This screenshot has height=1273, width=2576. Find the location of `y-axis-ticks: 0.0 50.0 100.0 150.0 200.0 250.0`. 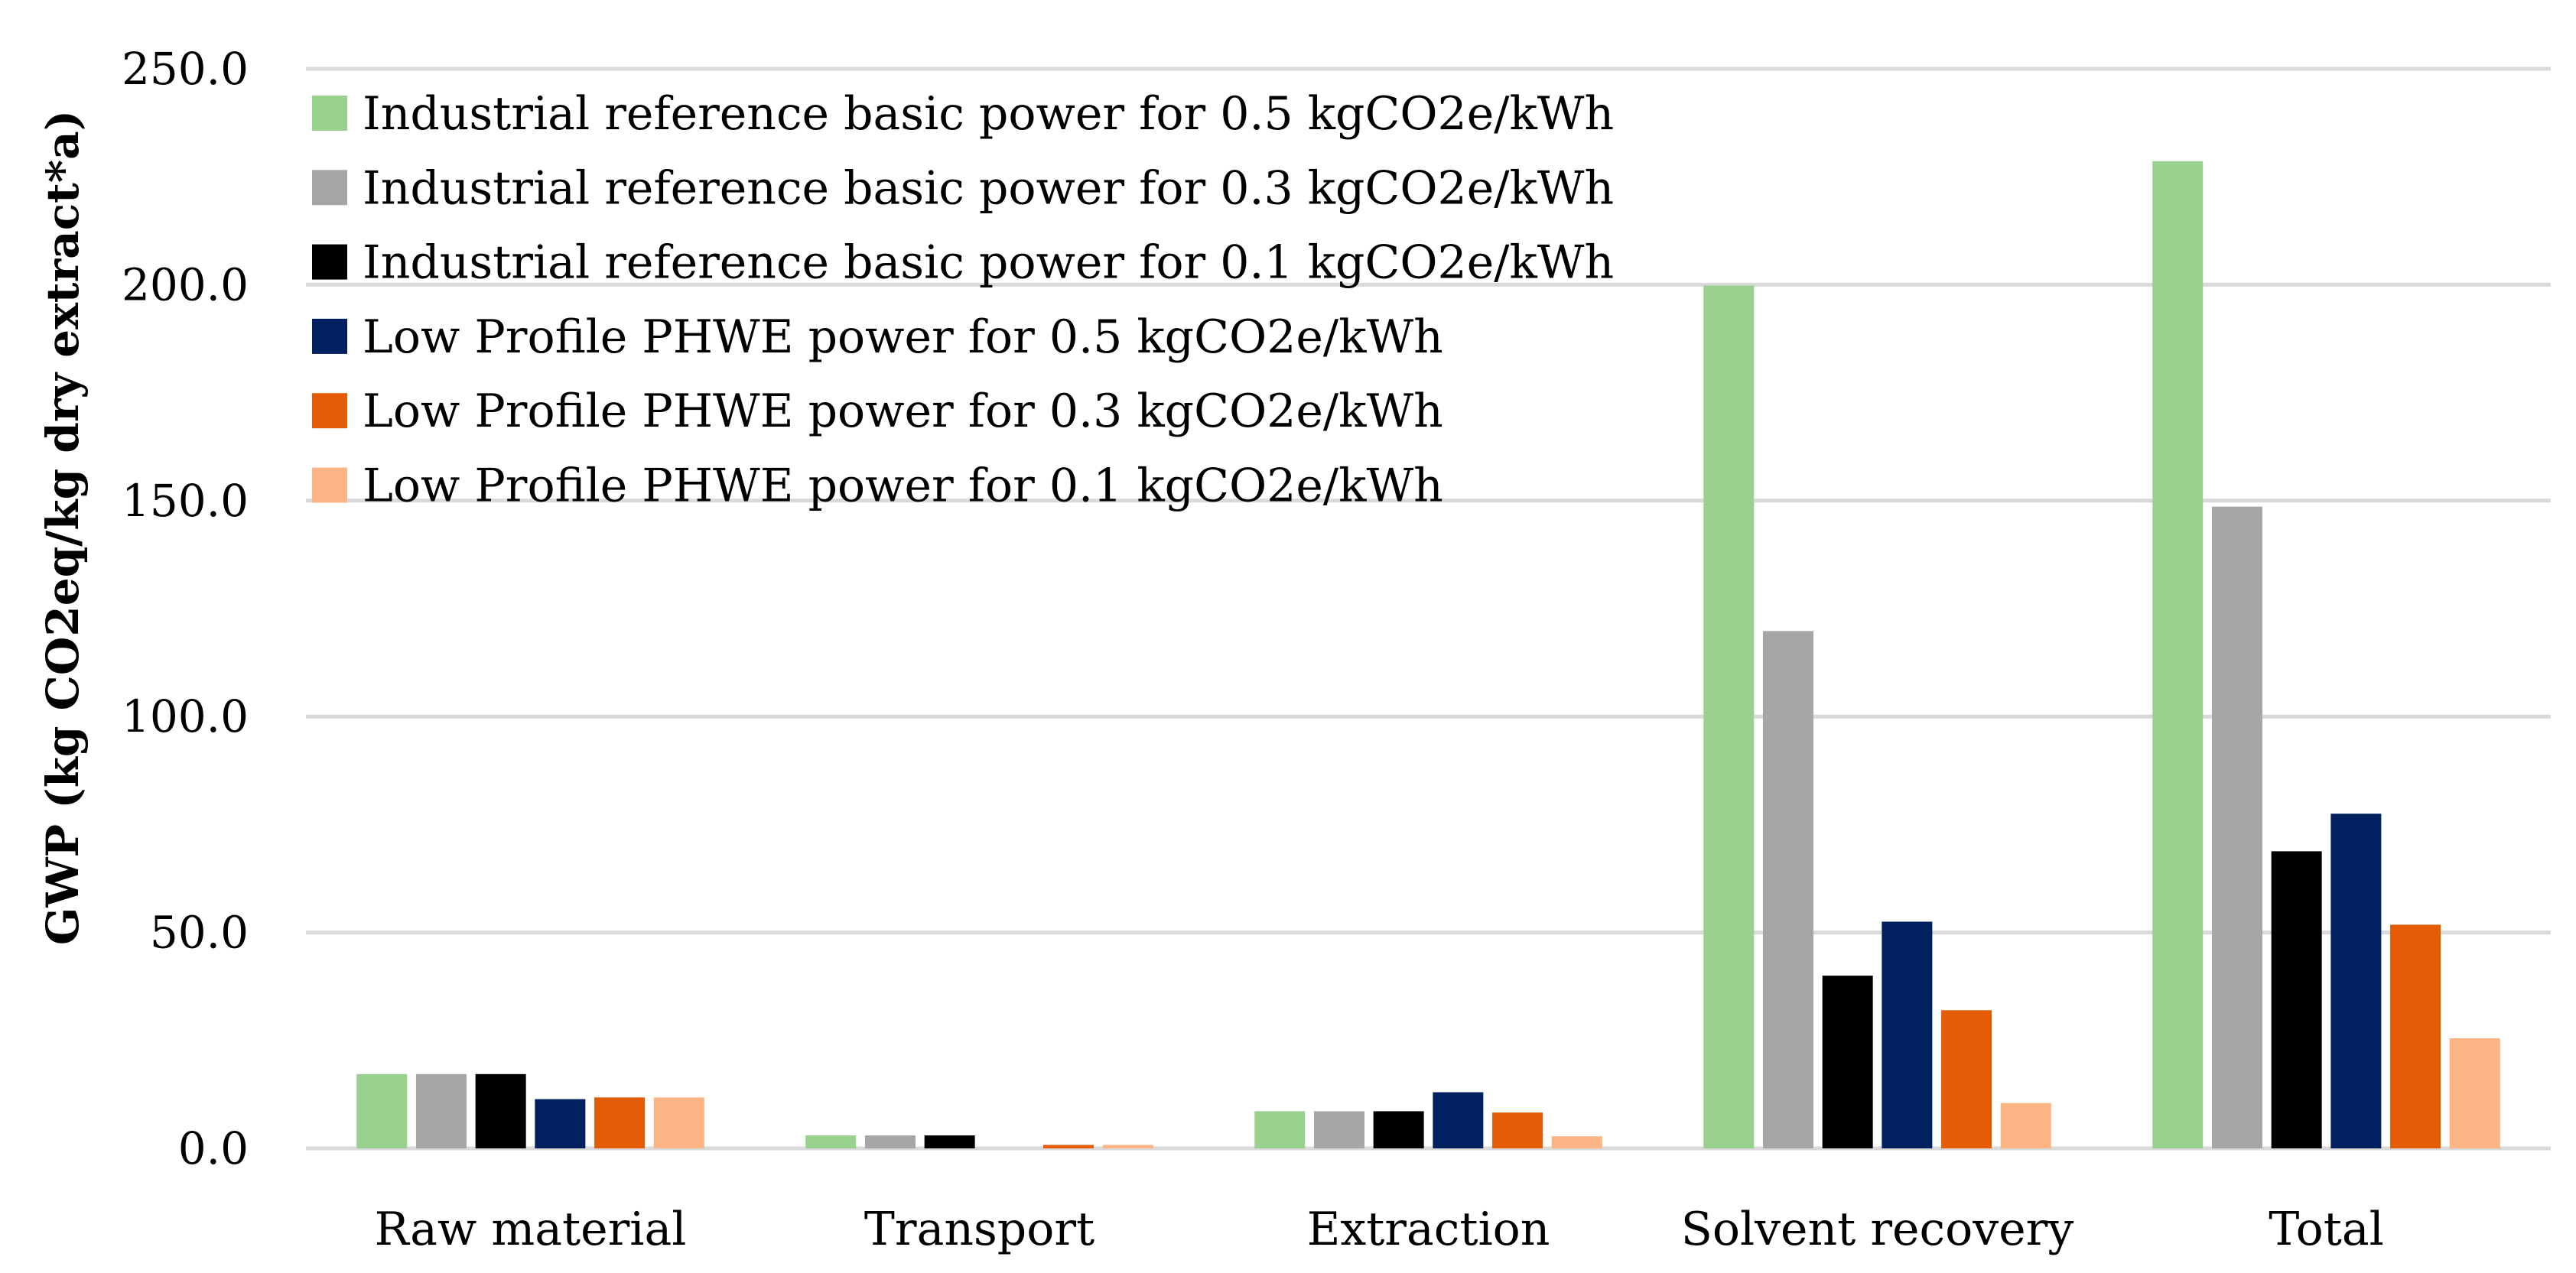

y-axis-ticks: 0.0 50.0 100.0 150.0 200.0 250.0 is located at coordinates (185, 608).